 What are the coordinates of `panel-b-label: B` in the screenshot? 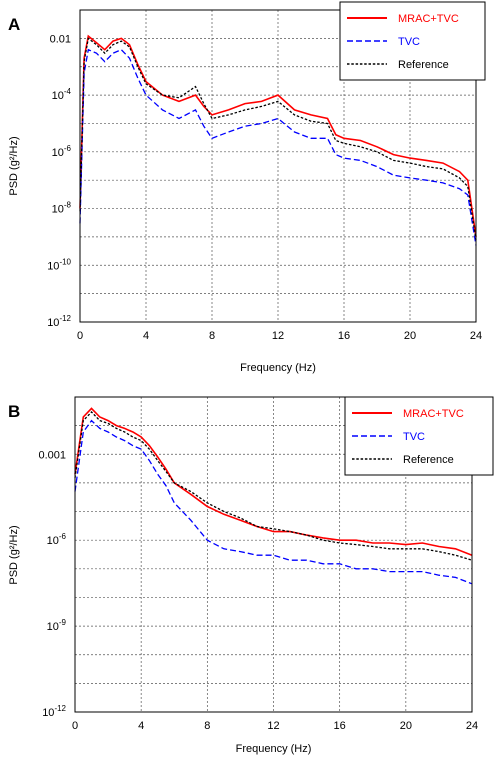 It's located at (14, 411).